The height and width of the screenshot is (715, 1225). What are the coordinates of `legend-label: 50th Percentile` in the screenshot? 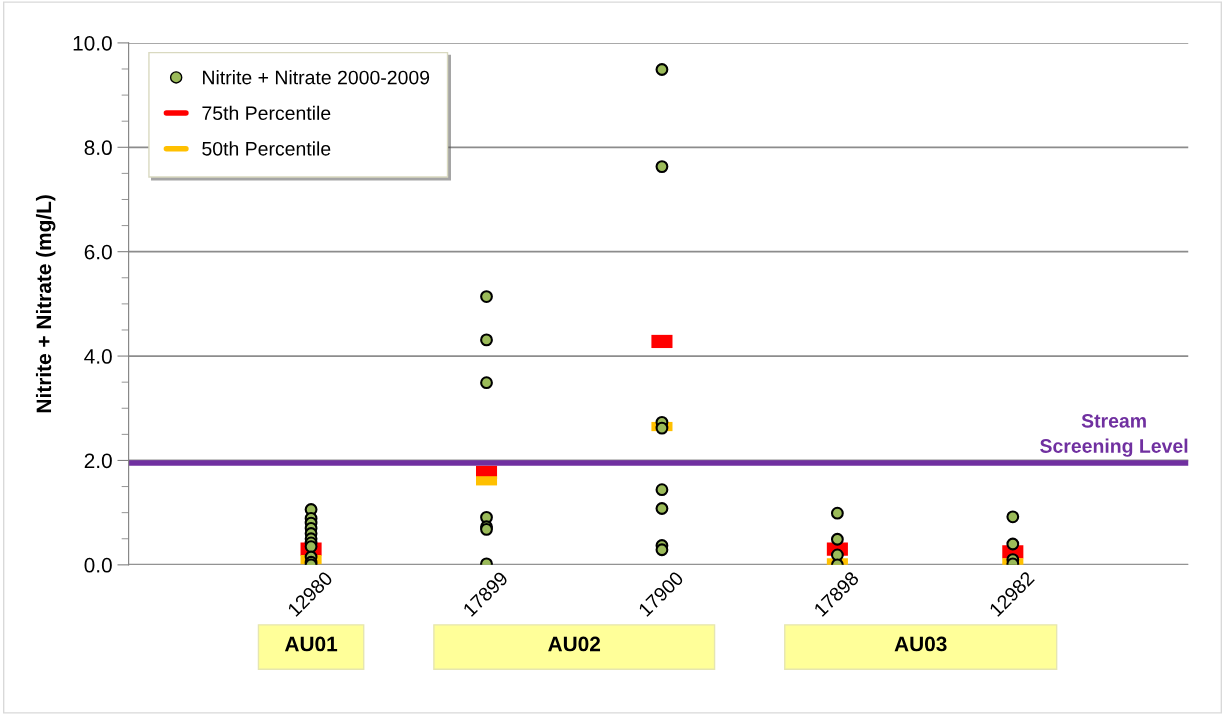 It's located at (266, 148).